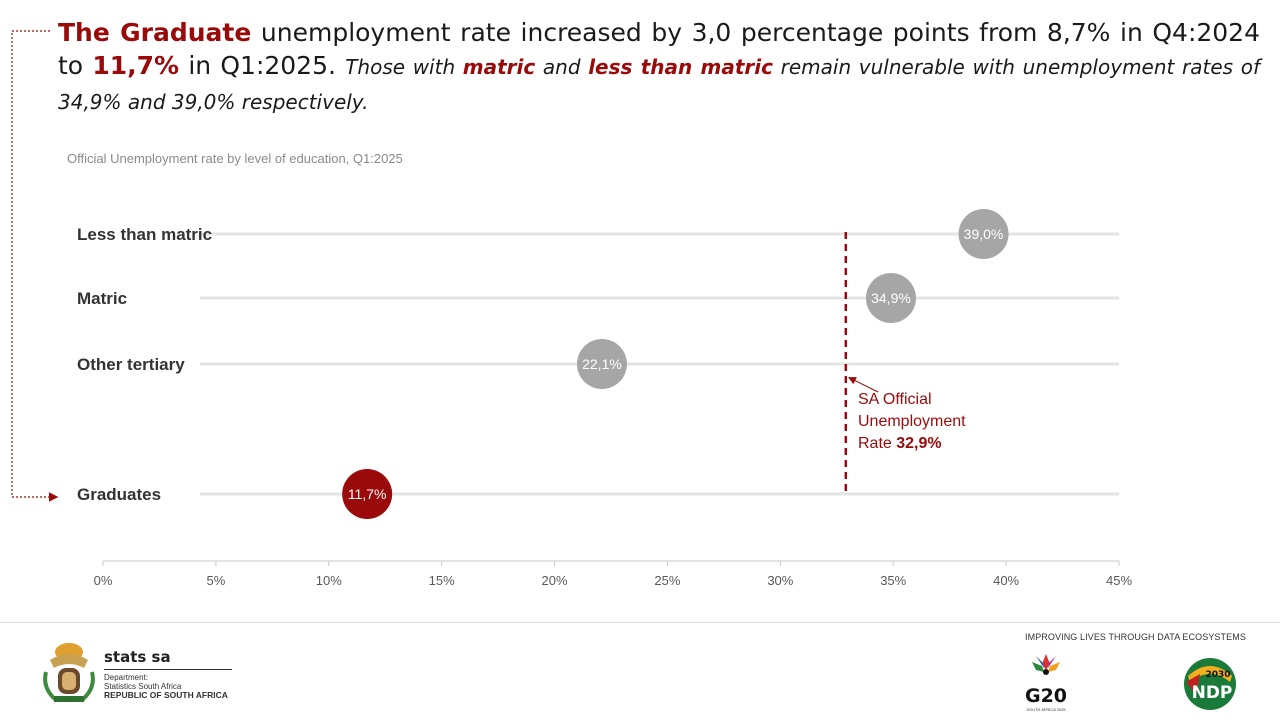 This screenshot has height=720, width=1280. Describe the element at coordinates (499, 67) in the screenshot. I see `headline-matric: matric` at that location.